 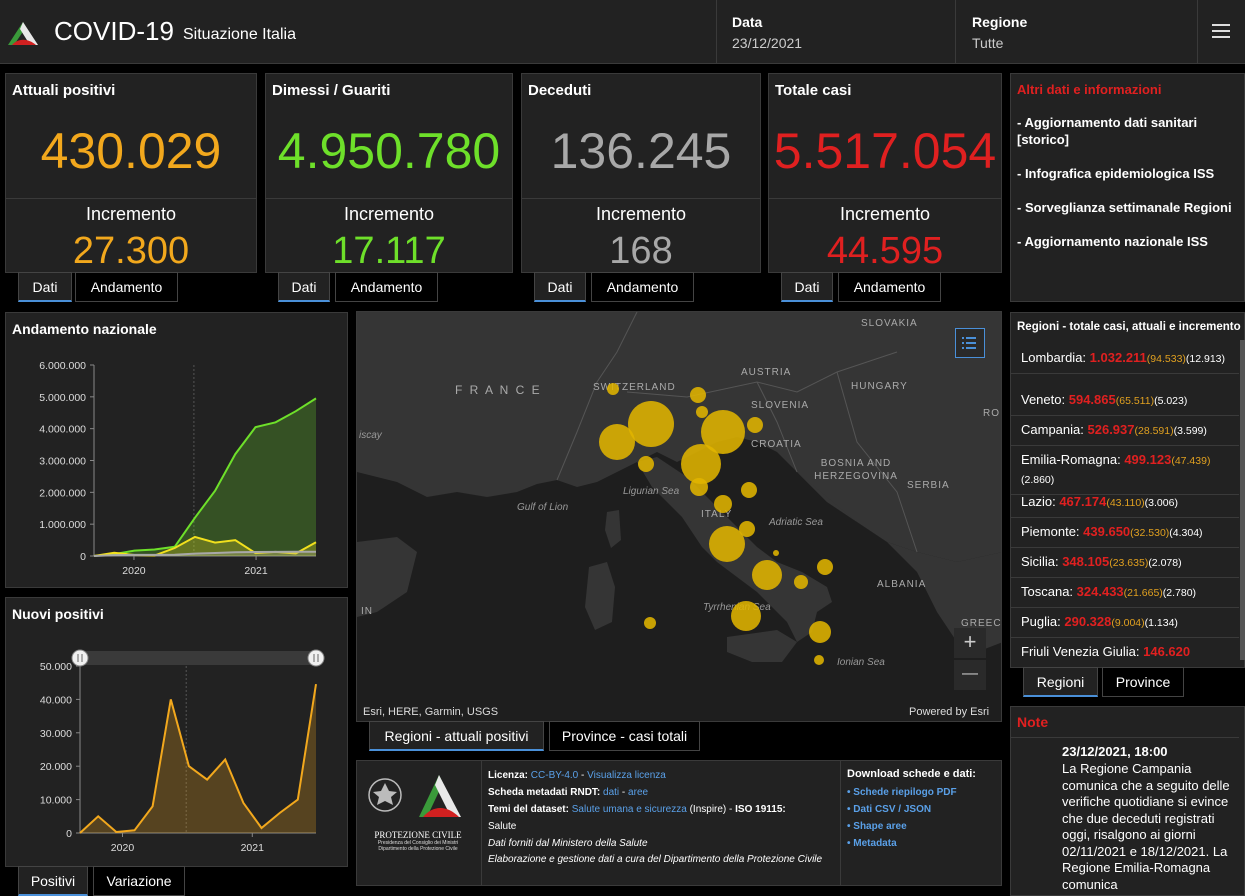 I want to click on zoom-in-icon: +, so click(x=970, y=643).